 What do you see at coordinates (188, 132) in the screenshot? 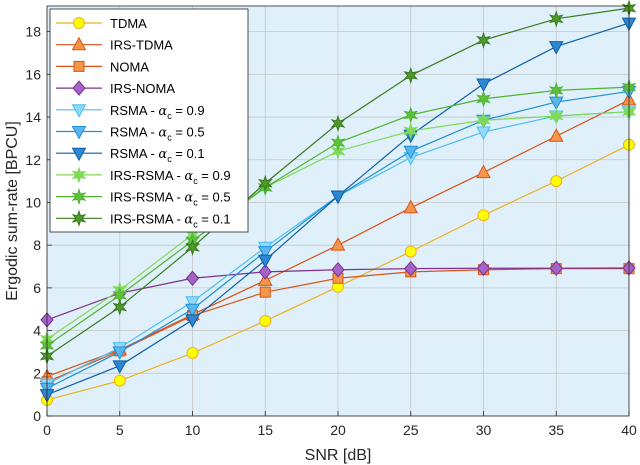
I see `legend-value: = 0.5` at bounding box center [188, 132].